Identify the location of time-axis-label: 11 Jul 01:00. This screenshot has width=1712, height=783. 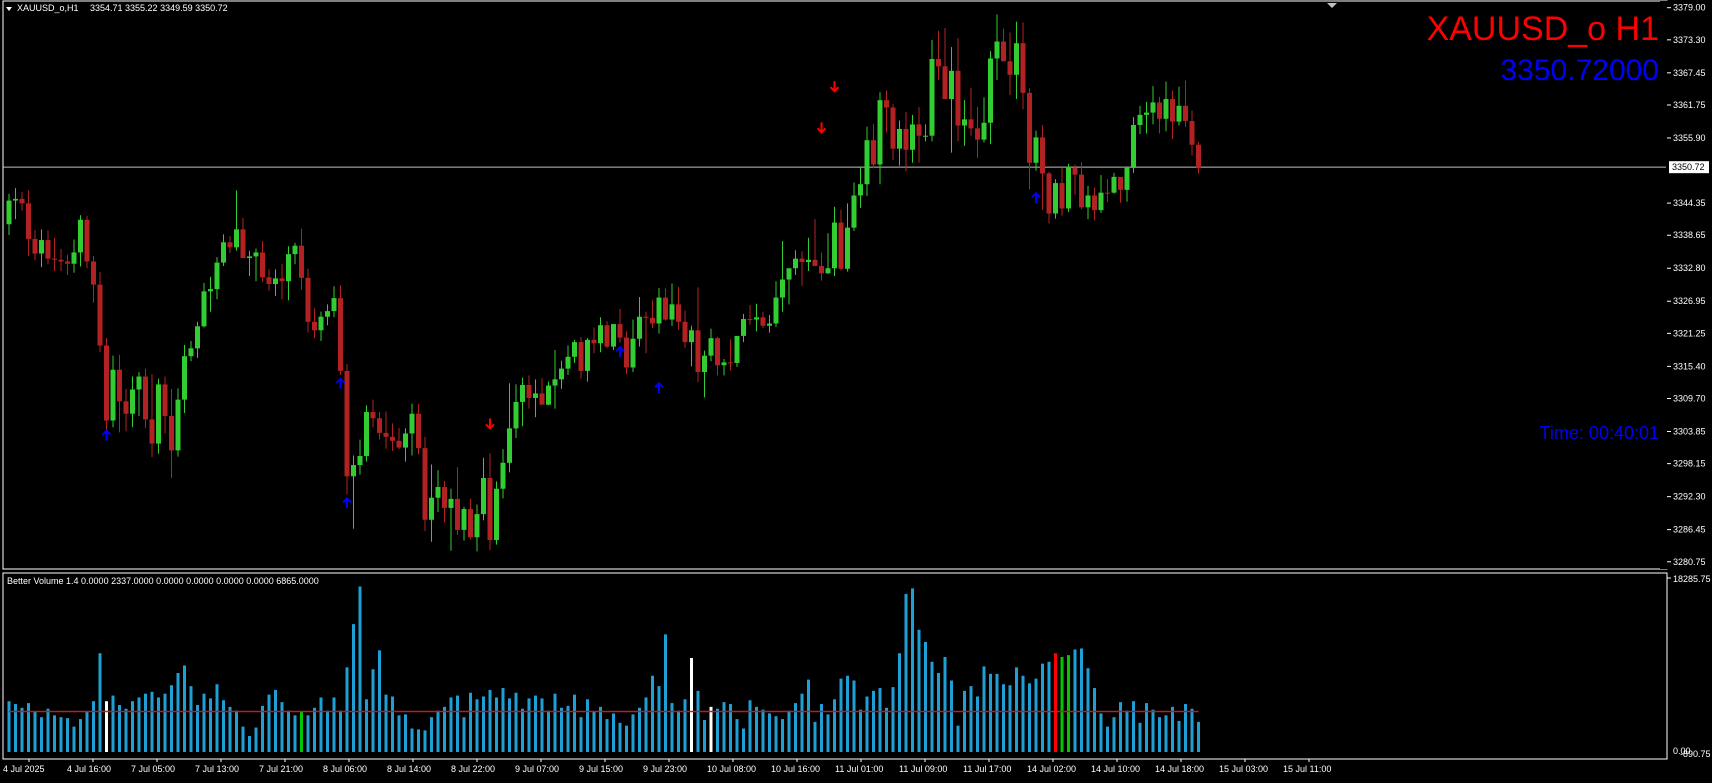
(859, 769).